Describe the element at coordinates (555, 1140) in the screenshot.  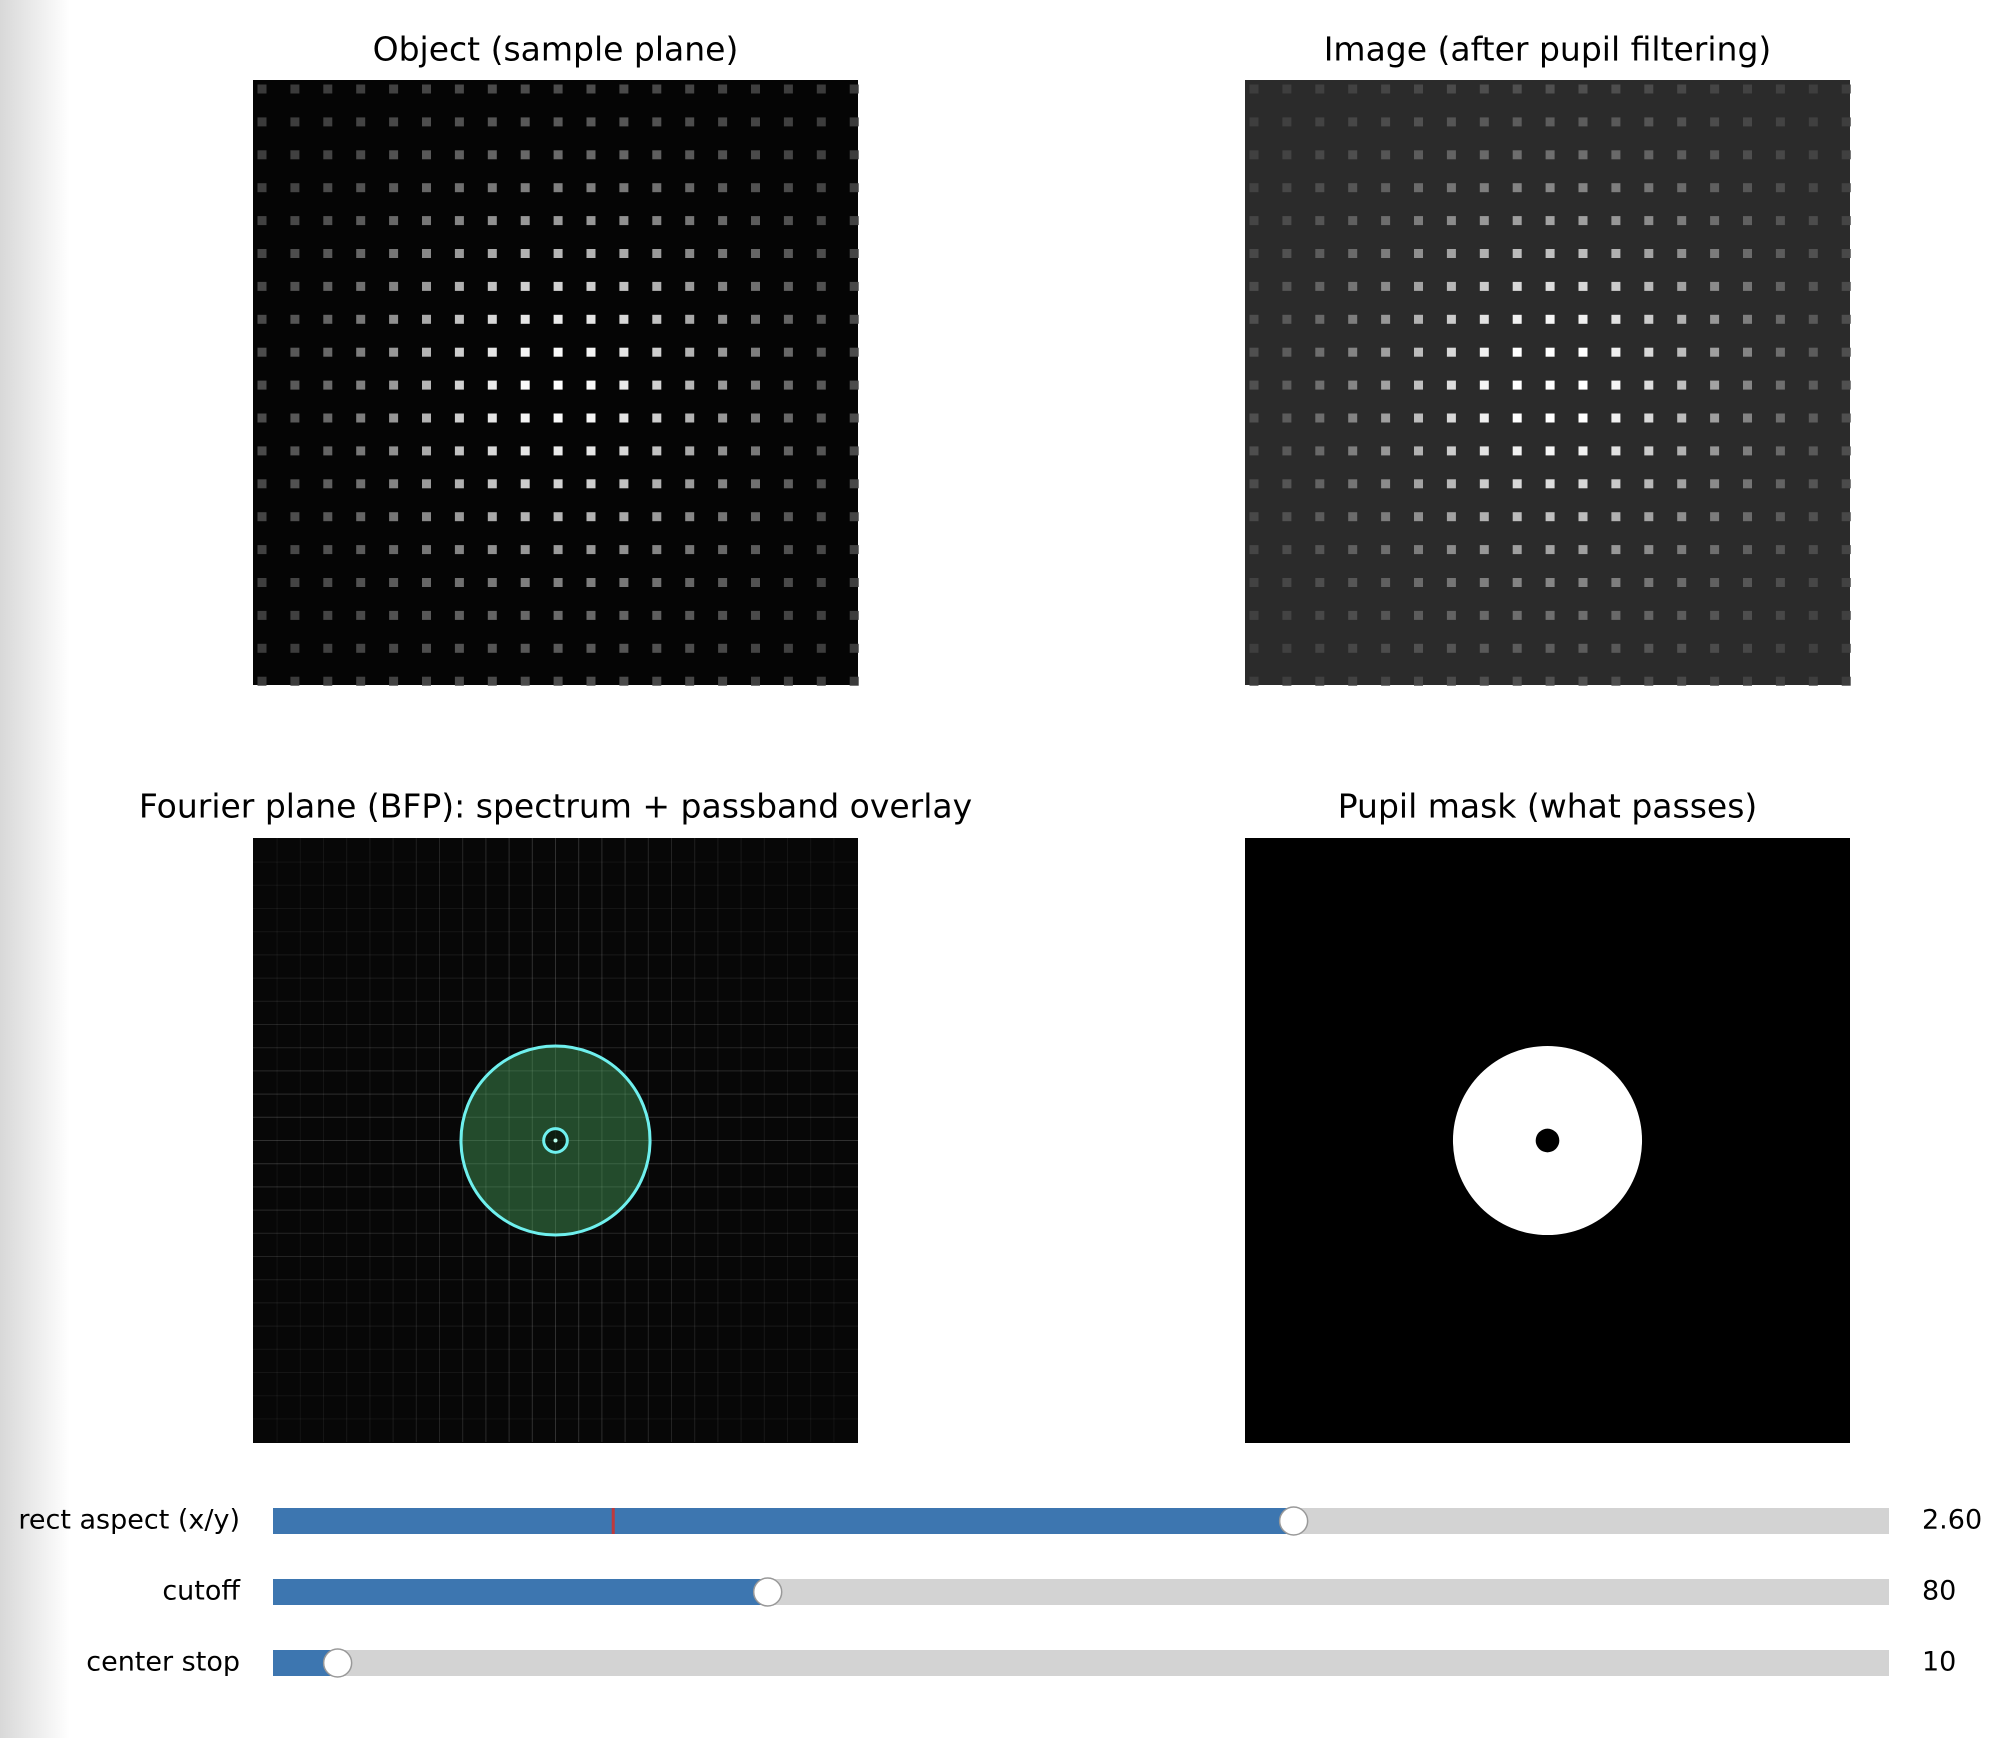
I see `center-dot` at that location.